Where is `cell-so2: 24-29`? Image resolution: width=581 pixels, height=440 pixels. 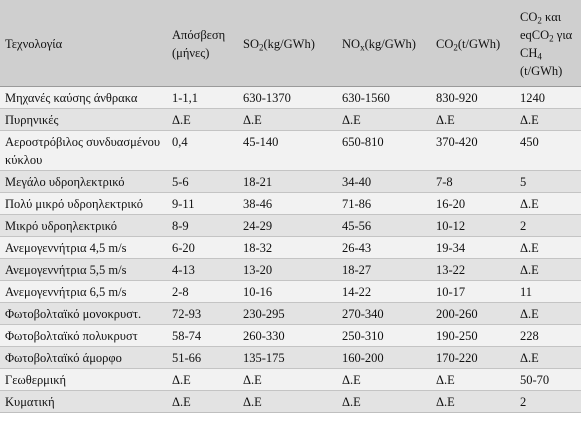
cell-so2: 24-29 is located at coordinates (287, 225).